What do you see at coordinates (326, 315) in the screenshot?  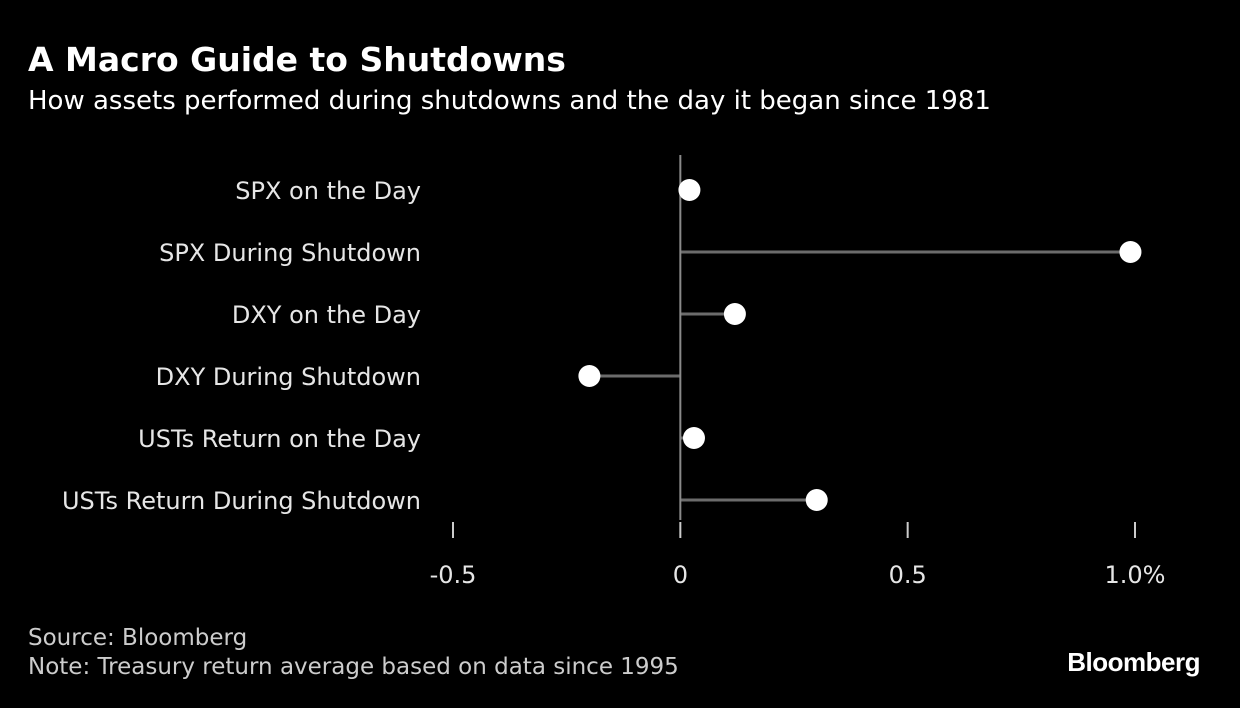 I see `category-label: DXY on the Day` at bounding box center [326, 315].